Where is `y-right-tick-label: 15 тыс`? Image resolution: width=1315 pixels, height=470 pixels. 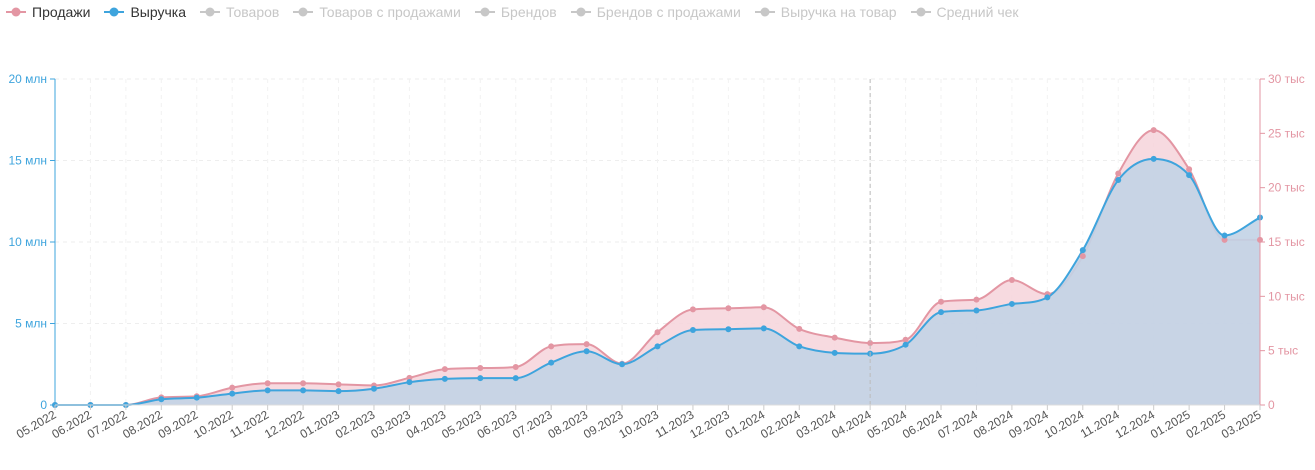 y-right-tick-label: 15 тыс is located at coordinates (1286, 242).